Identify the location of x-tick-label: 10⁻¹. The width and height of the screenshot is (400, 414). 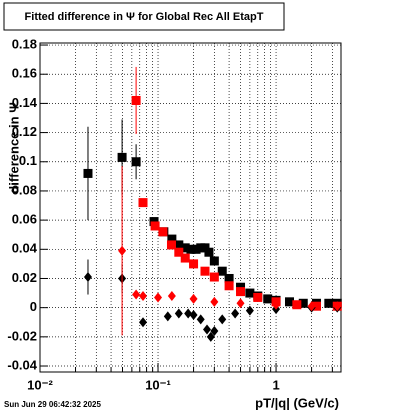
(158, 384).